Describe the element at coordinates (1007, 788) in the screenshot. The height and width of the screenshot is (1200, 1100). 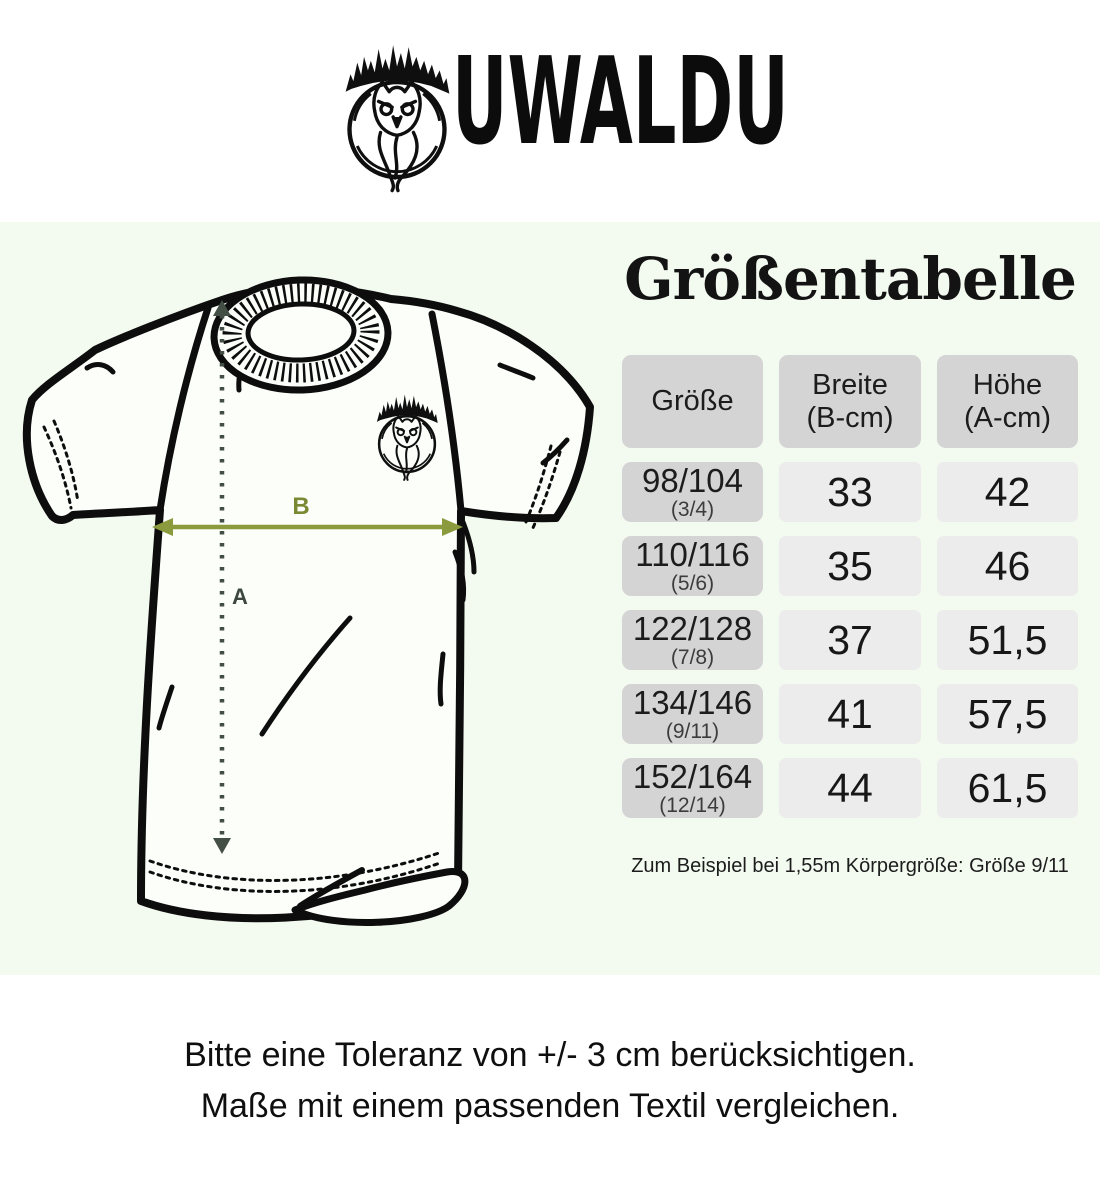
I see `height-value-cell: 61,5` at that location.